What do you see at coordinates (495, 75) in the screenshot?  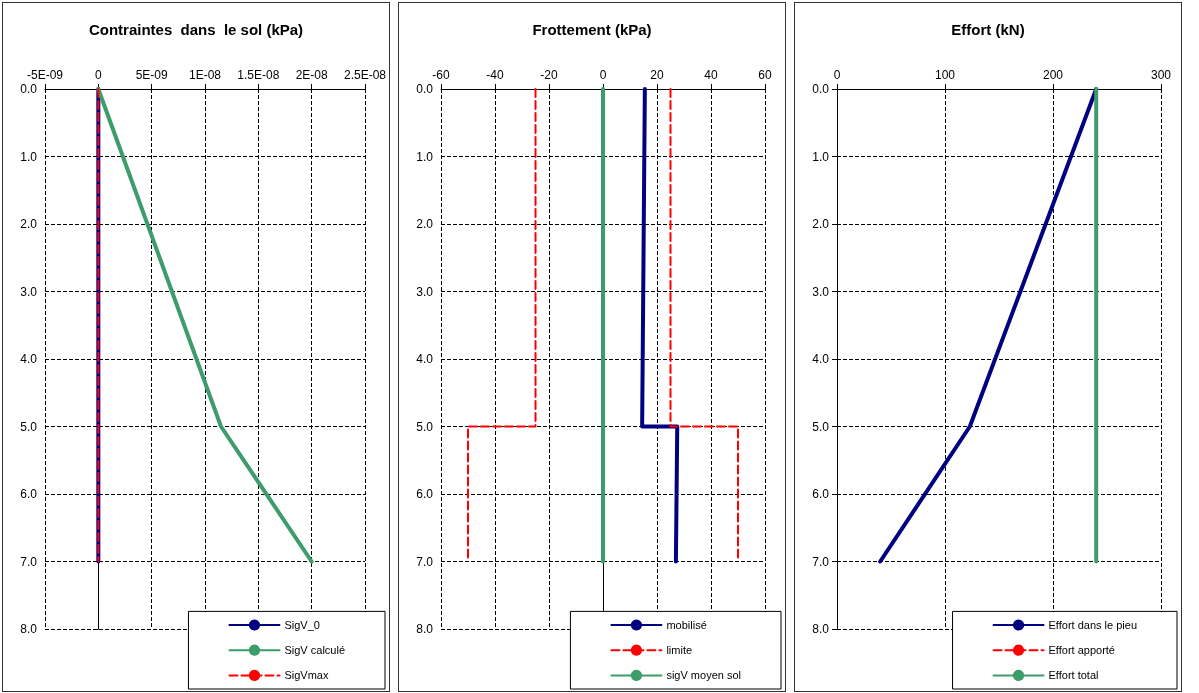 I see `x-tick-label: -40` at bounding box center [495, 75].